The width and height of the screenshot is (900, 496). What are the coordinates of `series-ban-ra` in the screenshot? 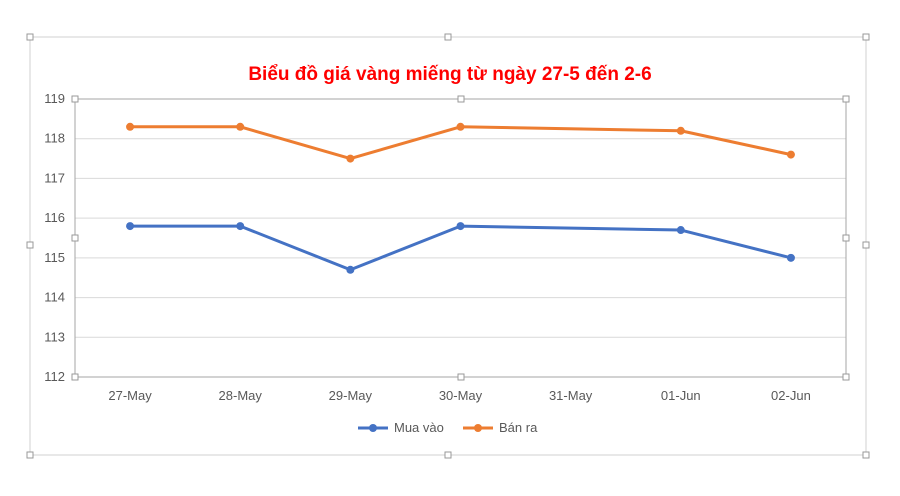 It's located at (460, 142).